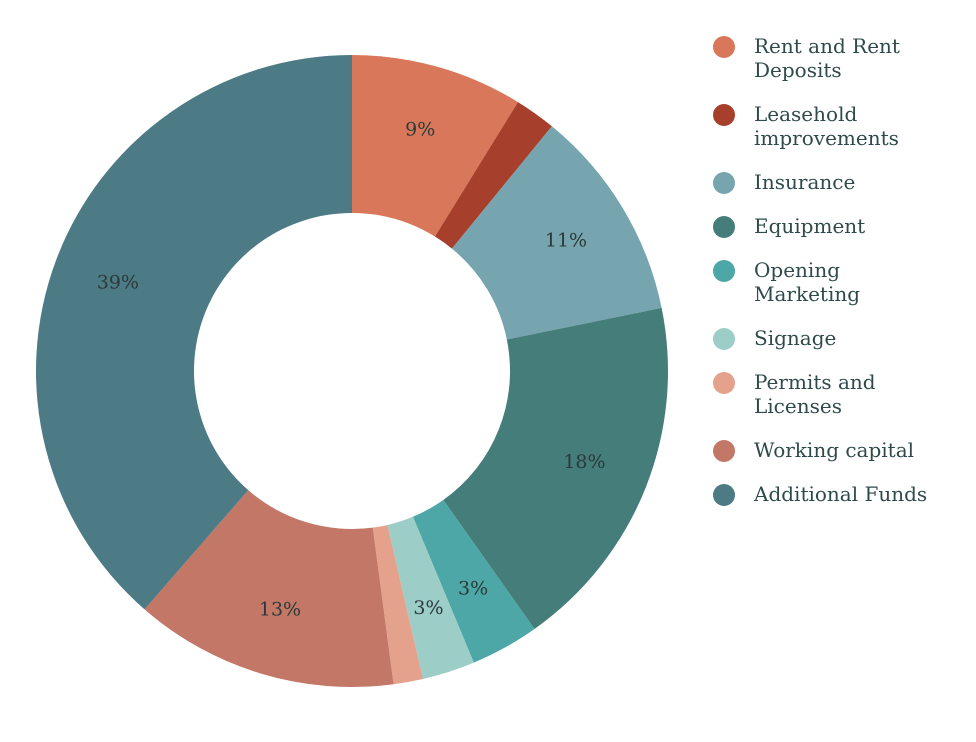  What do you see at coordinates (493, 175) in the screenshot?
I see `donut-slice-leasehold-improvements` at bounding box center [493, 175].